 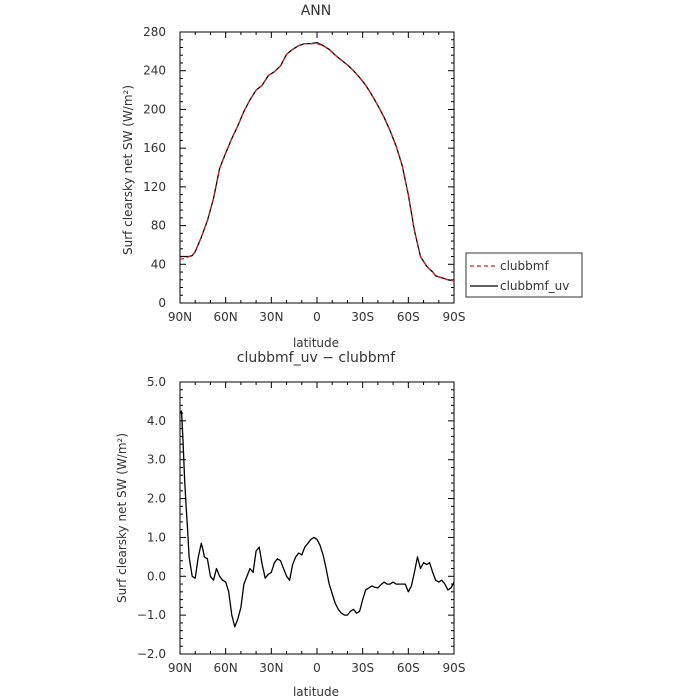 What do you see at coordinates (158, 264) in the screenshot?
I see `y-tick-label: 40` at bounding box center [158, 264].